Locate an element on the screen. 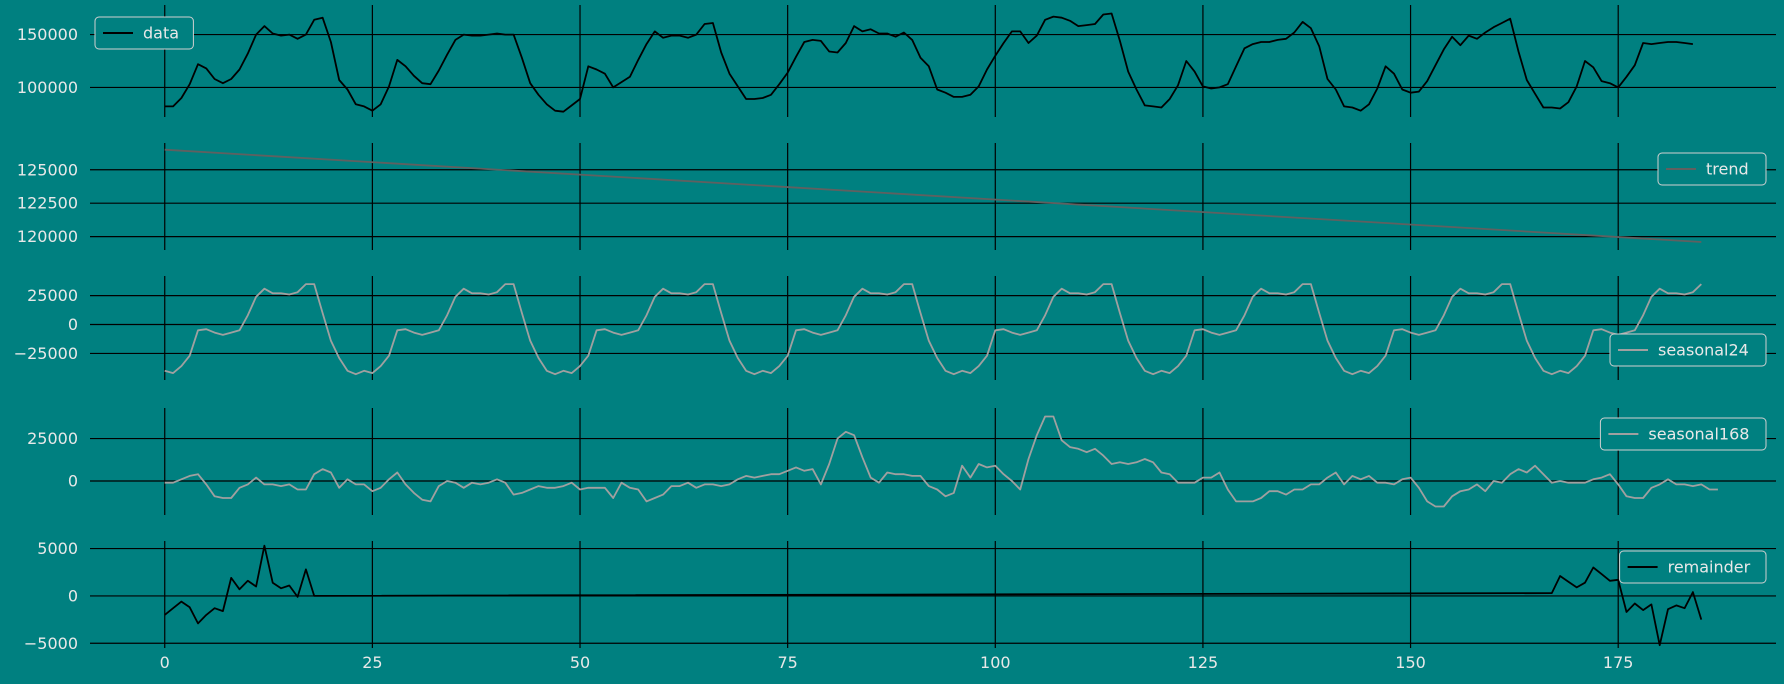  x-tick-label: 150 is located at coordinates (1410, 662).